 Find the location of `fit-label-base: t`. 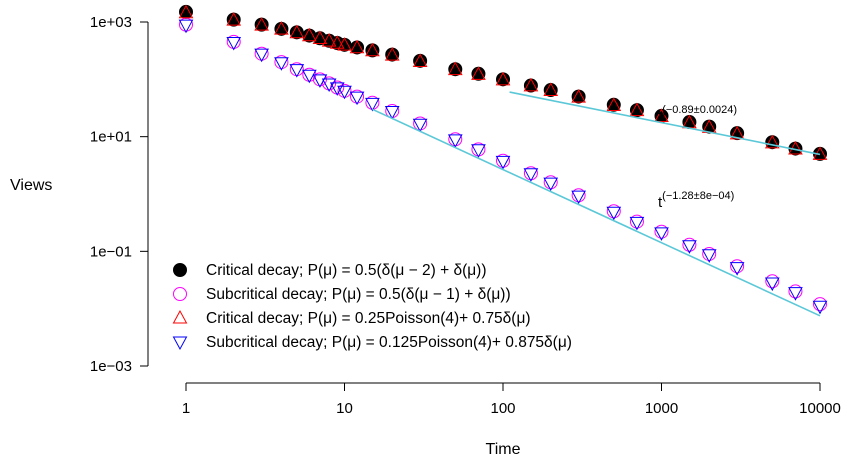

fit-label-base: t is located at coordinates (660, 116).